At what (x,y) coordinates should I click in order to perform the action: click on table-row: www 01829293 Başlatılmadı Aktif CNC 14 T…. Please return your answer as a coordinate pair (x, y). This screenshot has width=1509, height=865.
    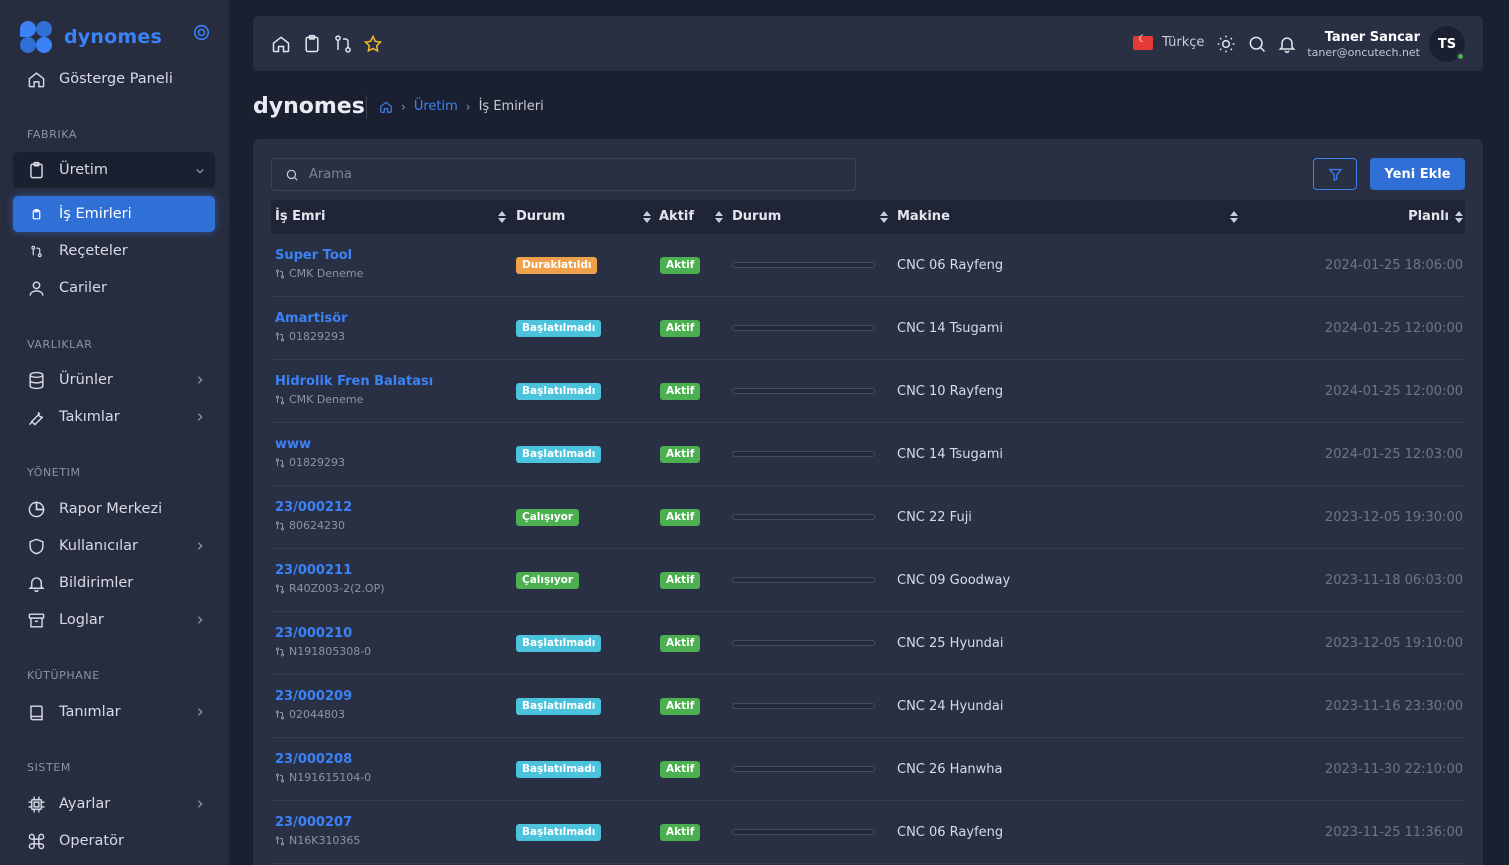
    Looking at the image, I should click on (868, 454).